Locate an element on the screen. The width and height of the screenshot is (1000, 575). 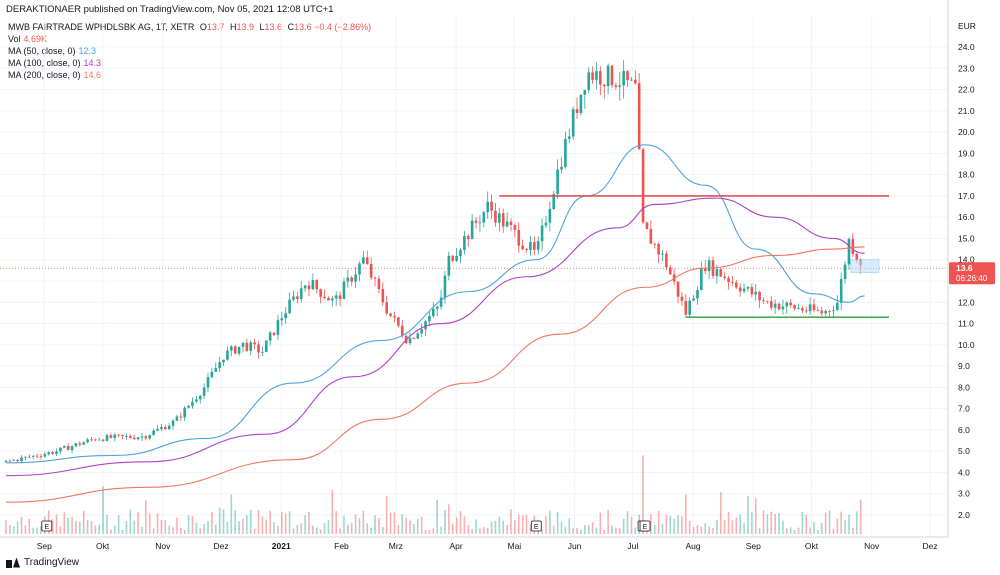
footer-brand: TradingView is located at coordinates (52, 562).